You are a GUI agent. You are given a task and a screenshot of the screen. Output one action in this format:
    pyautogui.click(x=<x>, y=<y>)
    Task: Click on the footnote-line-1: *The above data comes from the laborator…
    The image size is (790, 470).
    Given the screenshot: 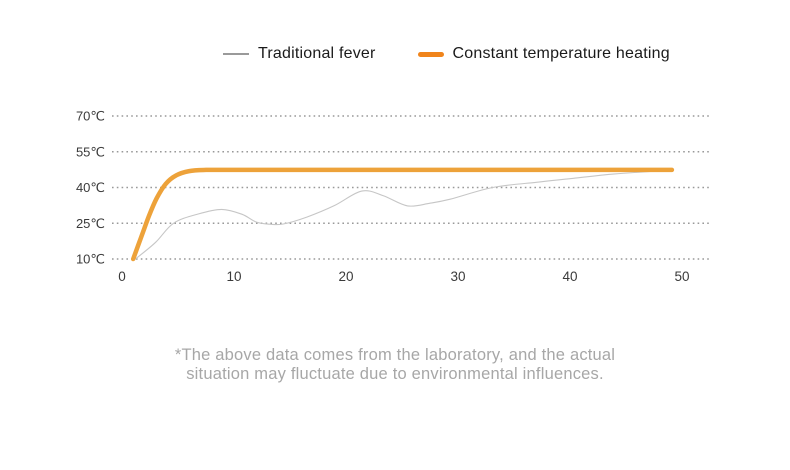 What is the action you would take?
    pyautogui.click(x=395, y=355)
    